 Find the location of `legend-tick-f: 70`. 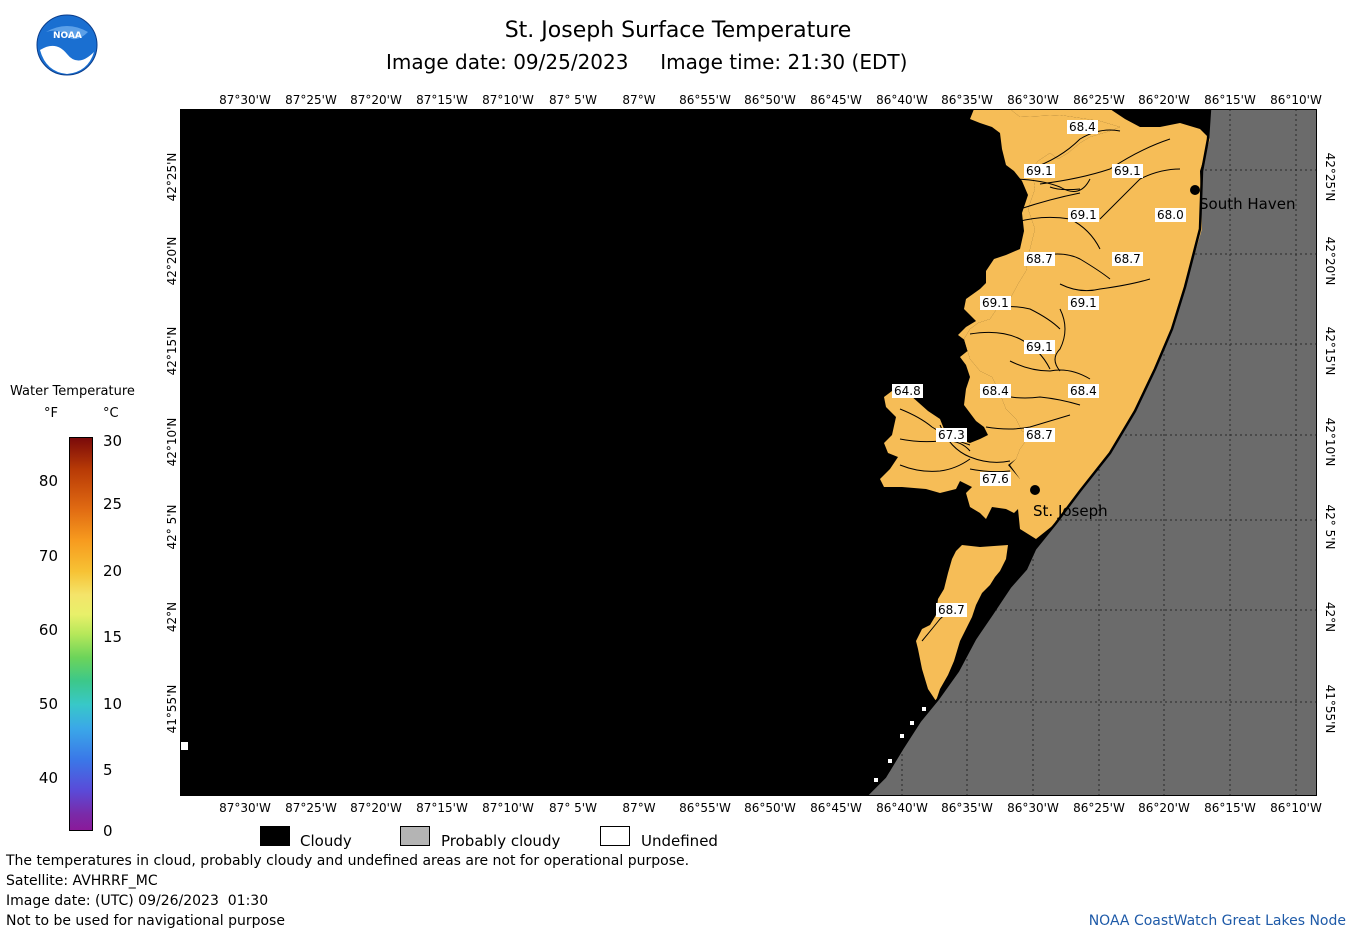

legend-tick-f: 70 is located at coordinates (48, 556).